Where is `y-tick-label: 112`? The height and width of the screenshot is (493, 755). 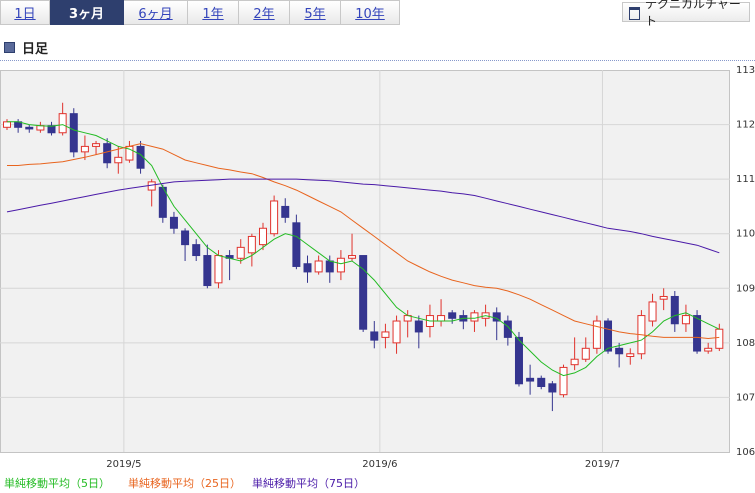 y-tick-label: 112 is located at coordinates (745, 125).